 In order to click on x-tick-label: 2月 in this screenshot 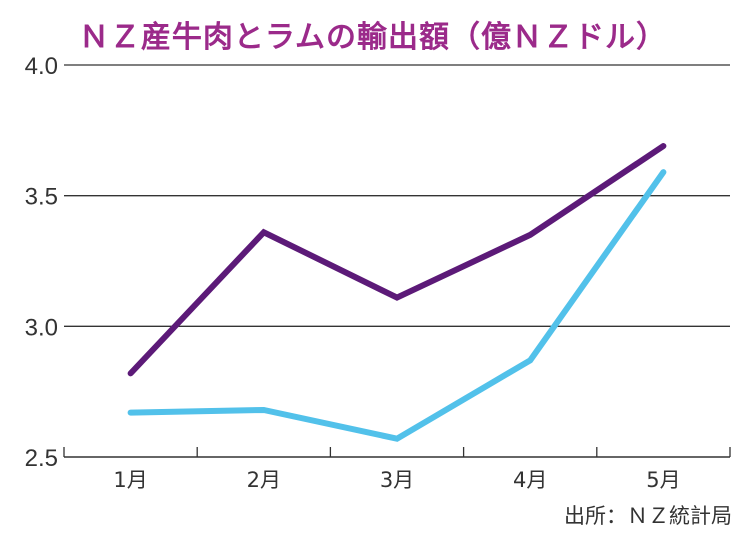, I will do `click(264, 480)`.